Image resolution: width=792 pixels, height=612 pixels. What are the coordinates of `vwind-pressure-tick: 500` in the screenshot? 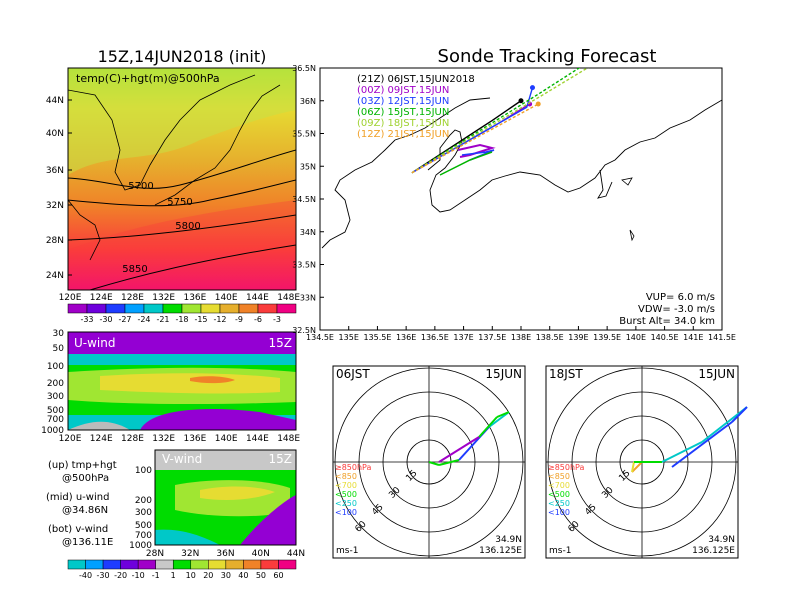 It's located at (143, 526).